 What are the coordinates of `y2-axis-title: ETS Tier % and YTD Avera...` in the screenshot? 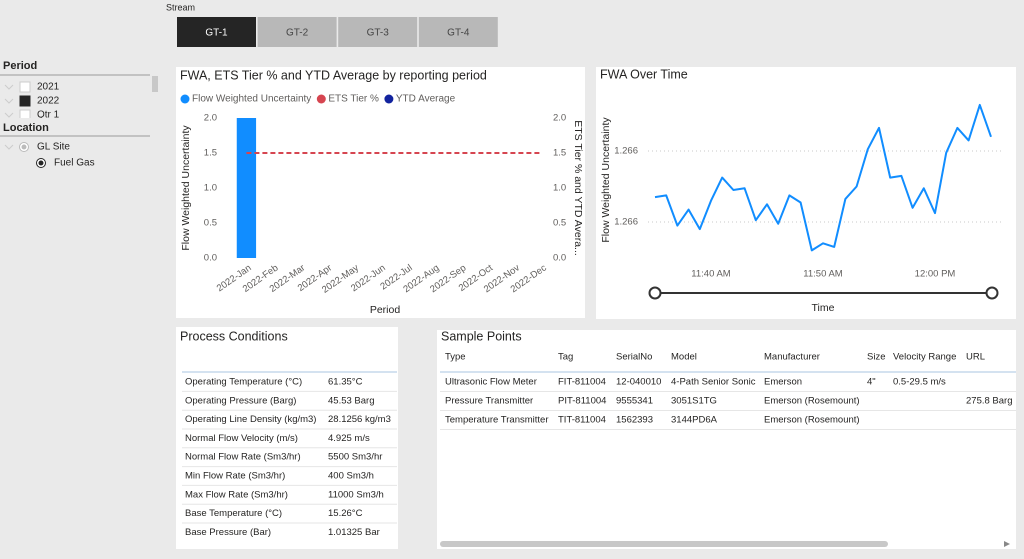 It's located at (578, 188).